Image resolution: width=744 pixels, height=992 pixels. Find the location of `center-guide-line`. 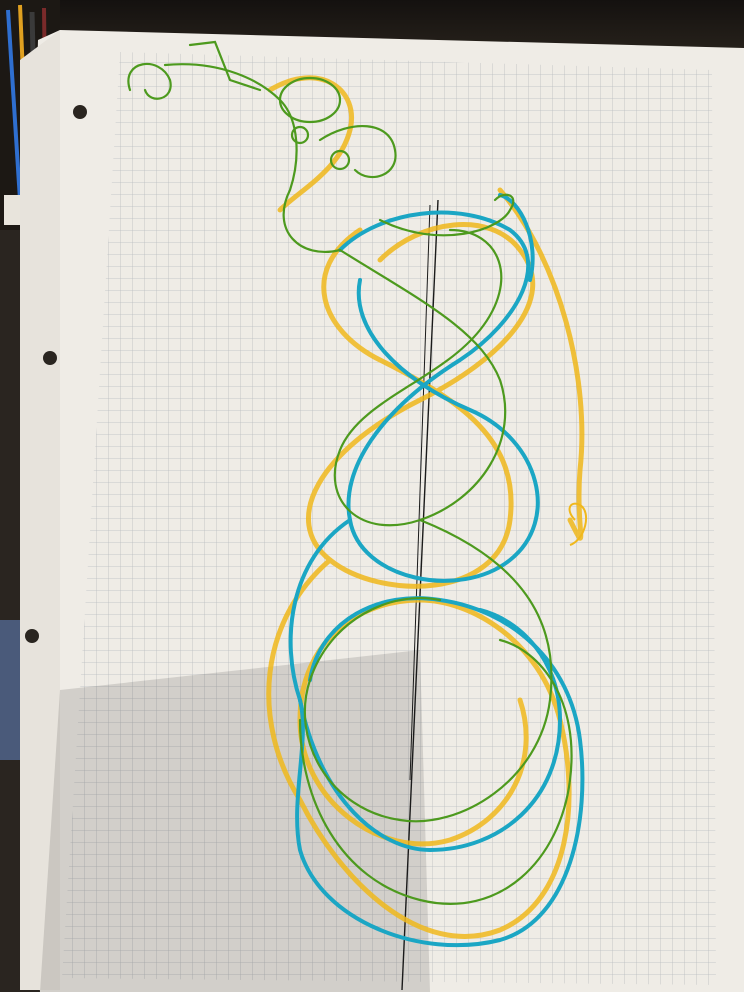

center-guide-line is located at coordinates (420, 595).